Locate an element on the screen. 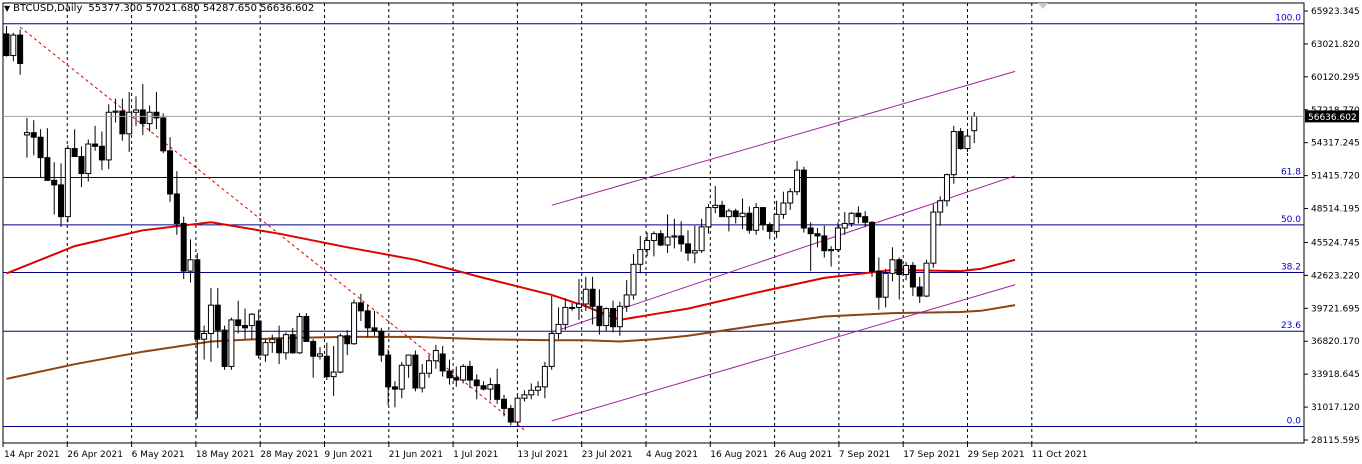  y-tick-label: 63021.820 is located at coordinates (1335, 45).